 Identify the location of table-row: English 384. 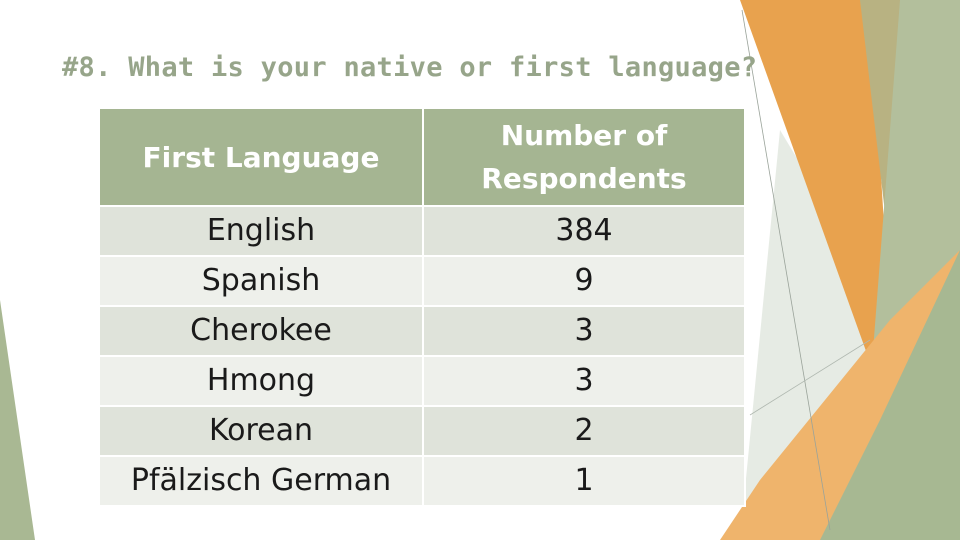
(422, 231).